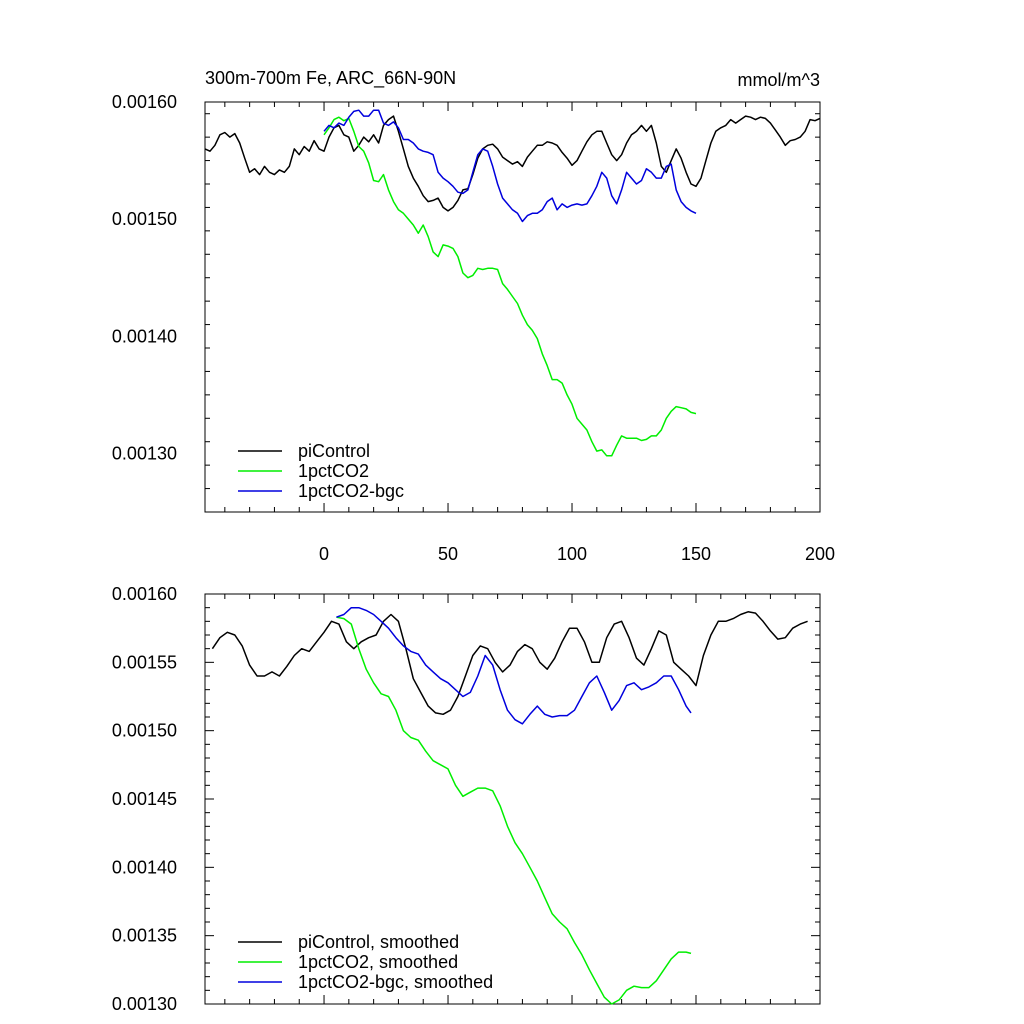  What do you see at coordinates (144, 277) in the screenshot?
I see `y-tick-labels-top: 0.00130 0.00140 0.00150 0.00160` at bounding box center [144, 277].